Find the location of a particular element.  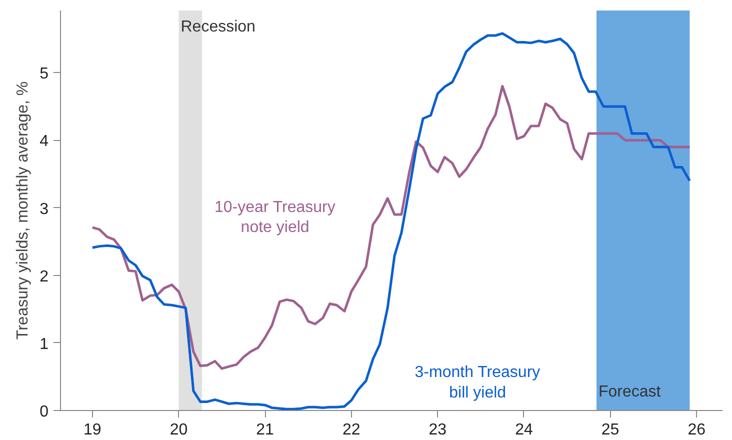

y-tick-label: 4 is located at coordinates (44, 141).